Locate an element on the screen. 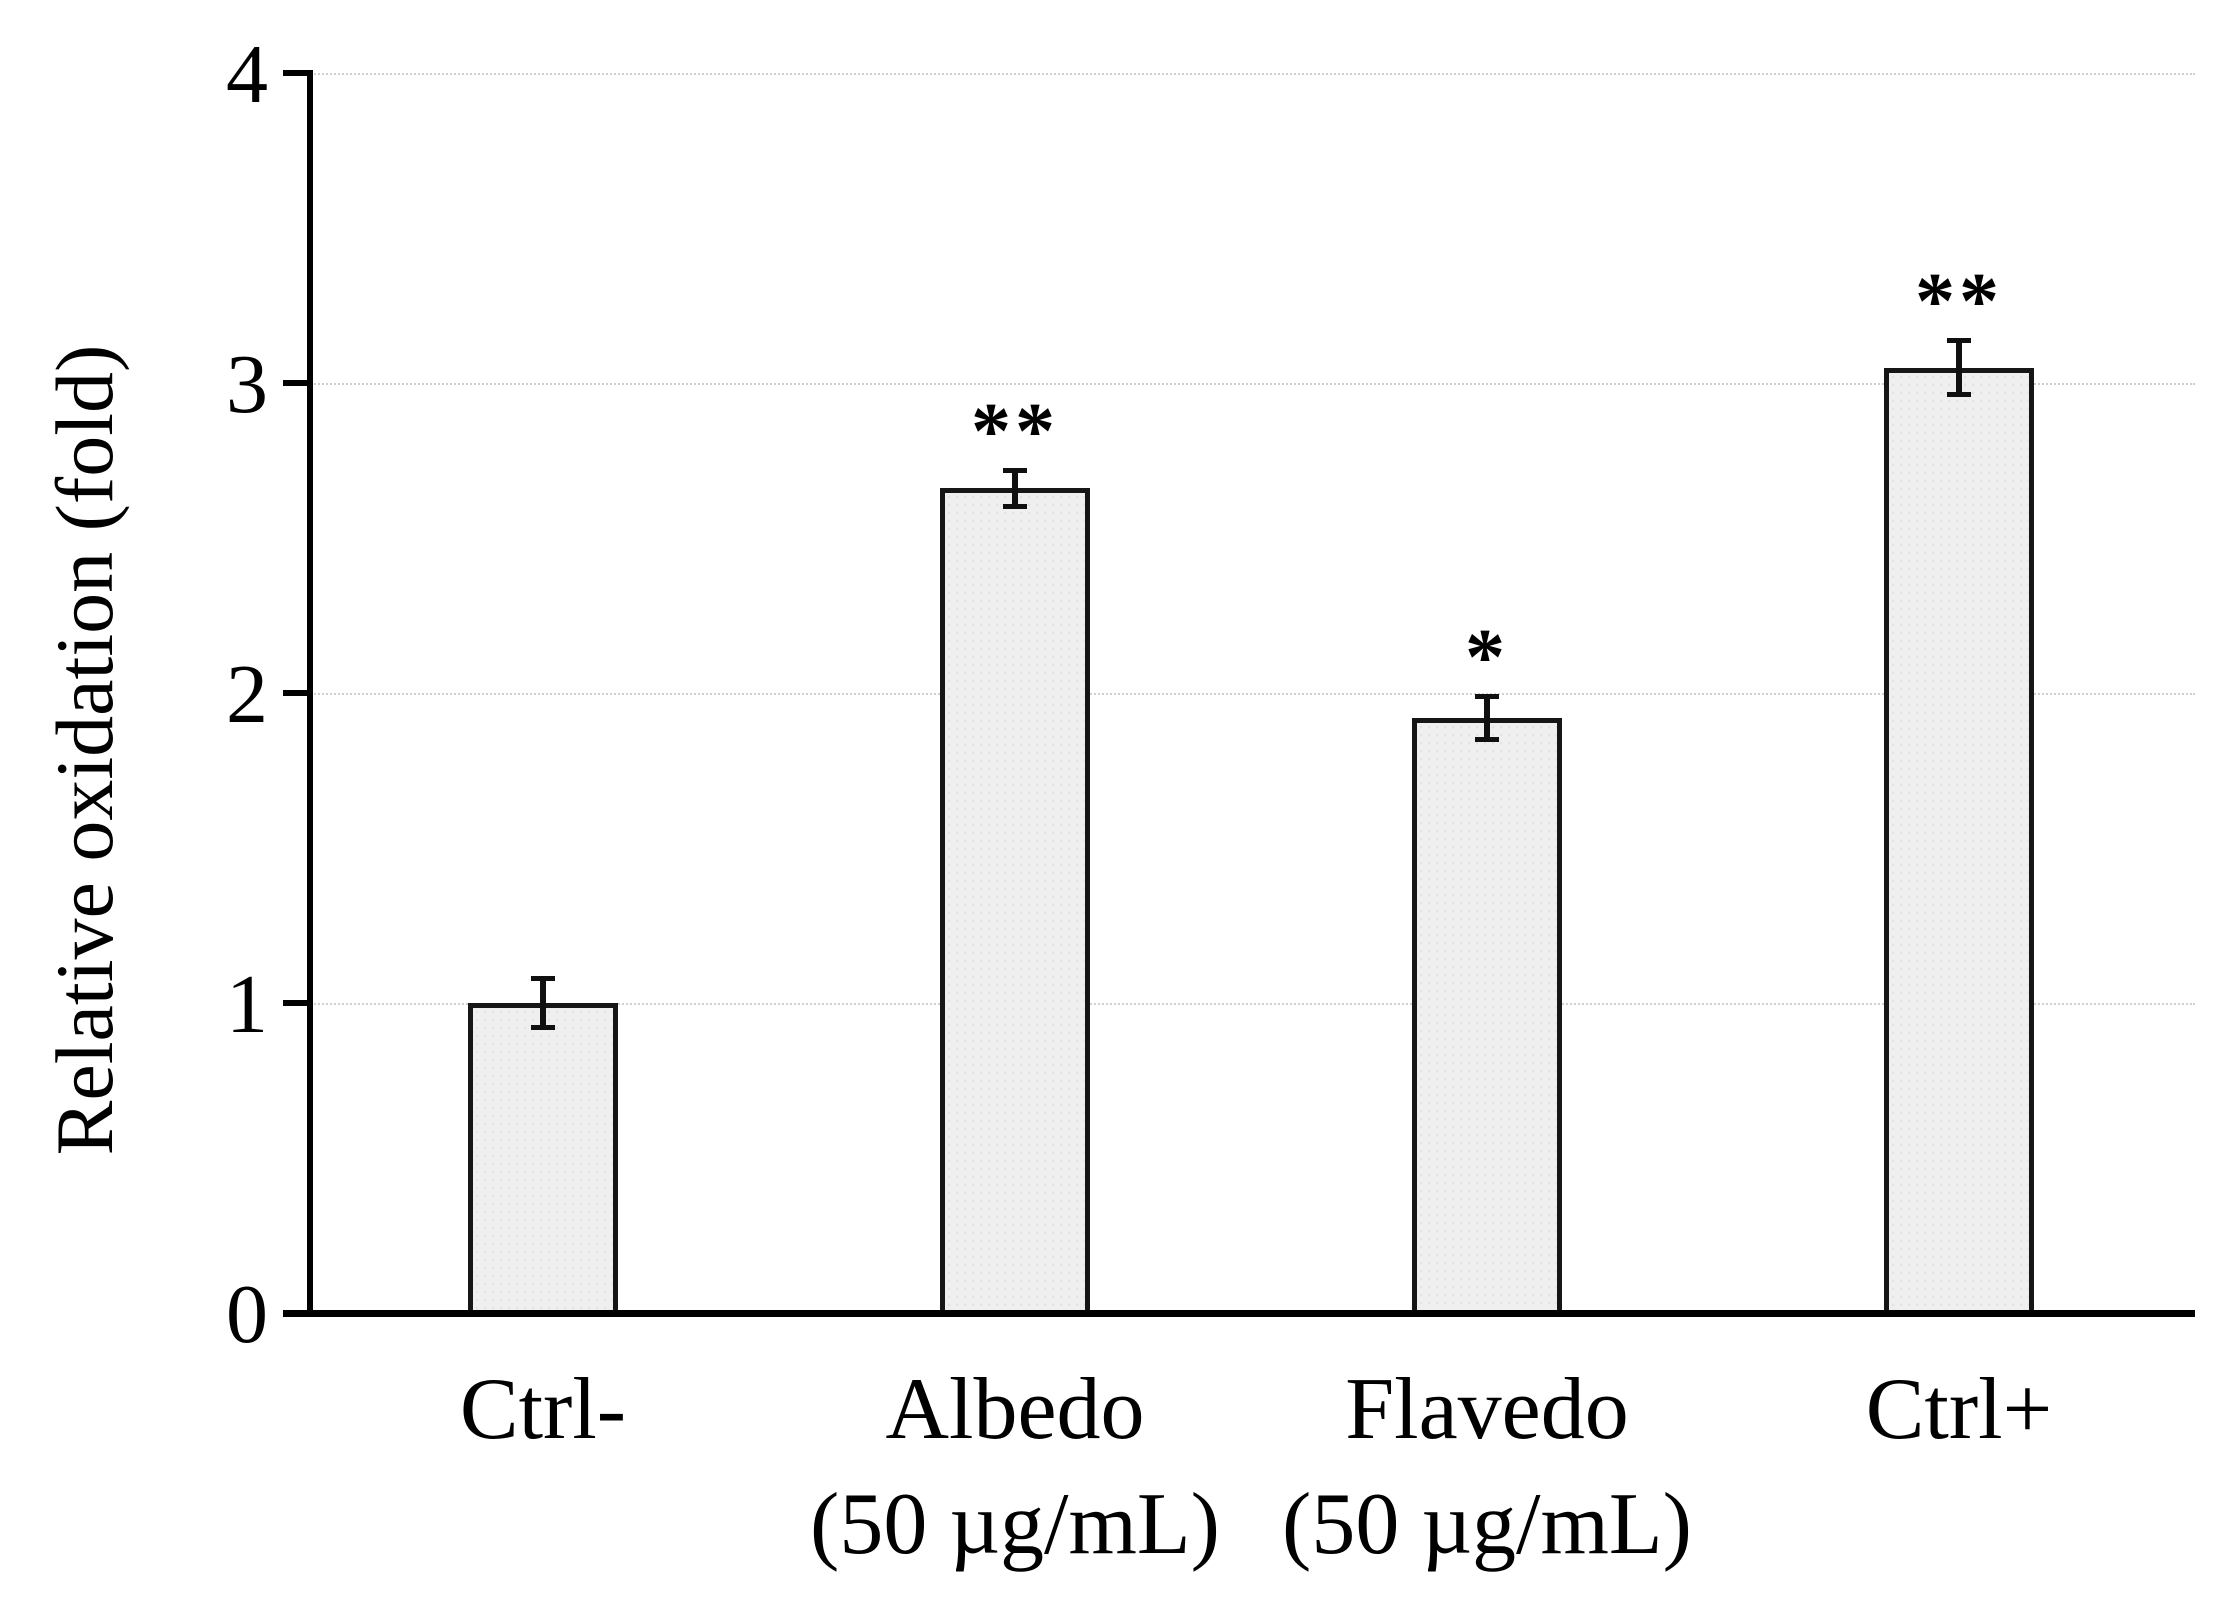 The height and width of the screenshot is (1597, 2230). x-axis-line is located at coordinates (1239, 1313).